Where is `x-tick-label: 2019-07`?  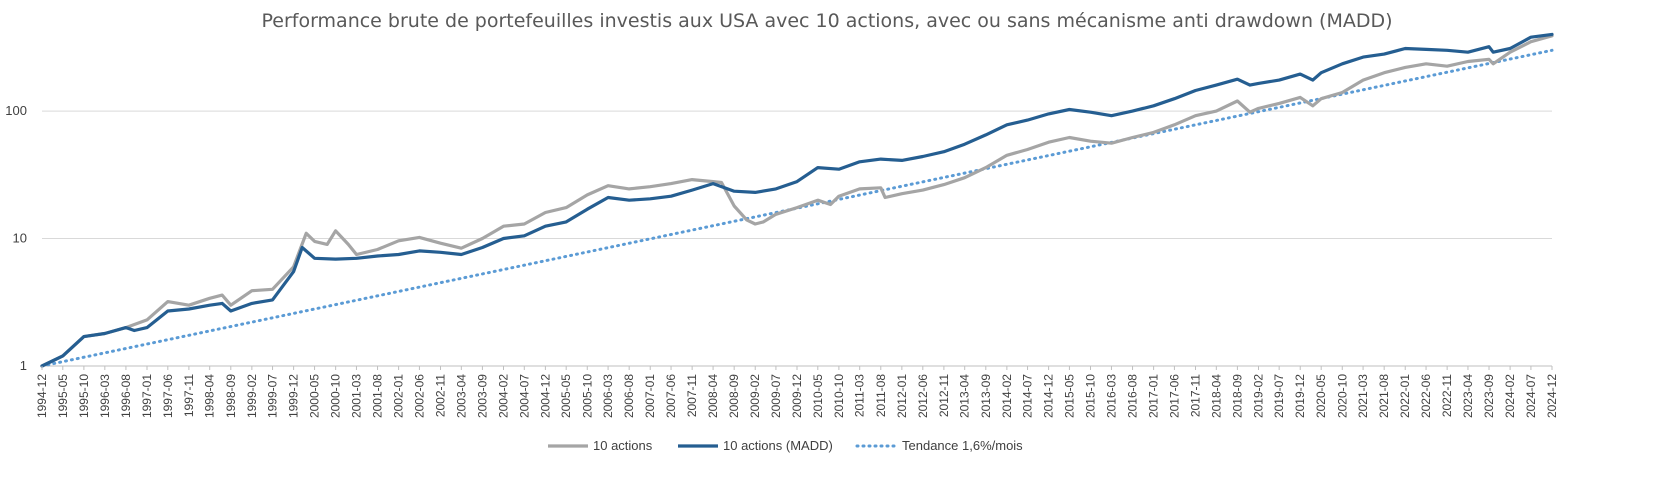
x-tick-label: 2019-07 is located at coordinates (1279, 396).